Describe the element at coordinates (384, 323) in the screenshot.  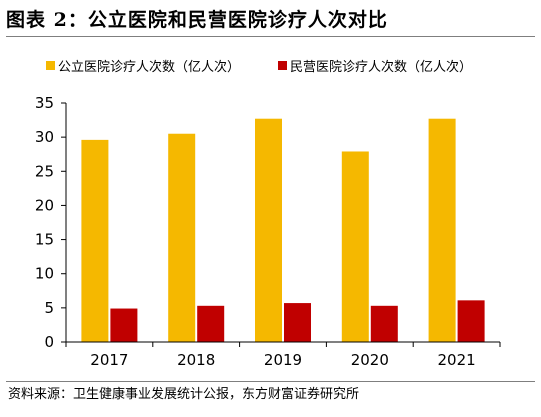
I see `bar-private-2020` at that location.